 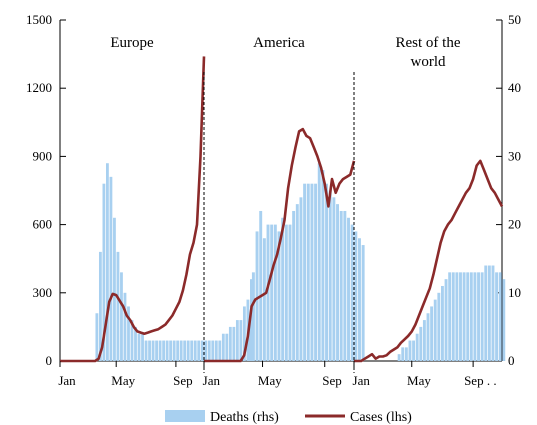 I want to click on legend-label-deaths: Deaths (rhs), so click(x=244, y=417).